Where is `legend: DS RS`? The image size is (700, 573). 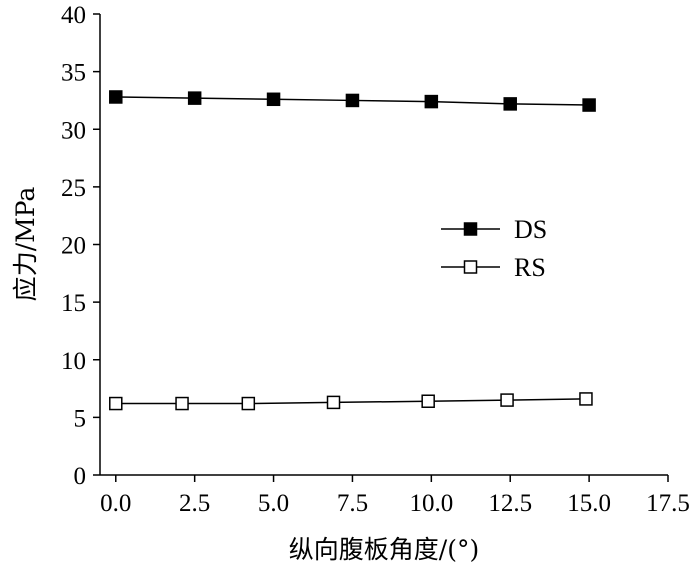
legend: DS RS is located at coordinates (494, 248).